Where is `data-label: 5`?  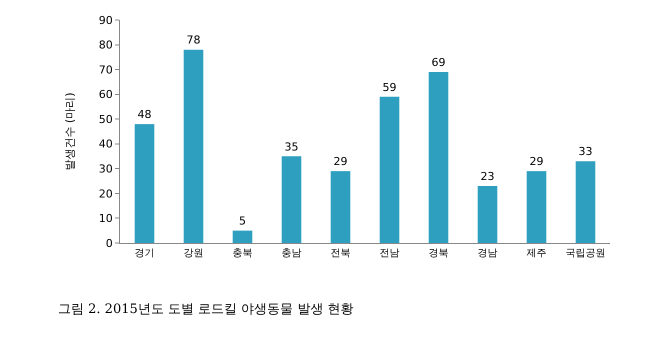
data-label: 5 is located at coordinates (242, 221).